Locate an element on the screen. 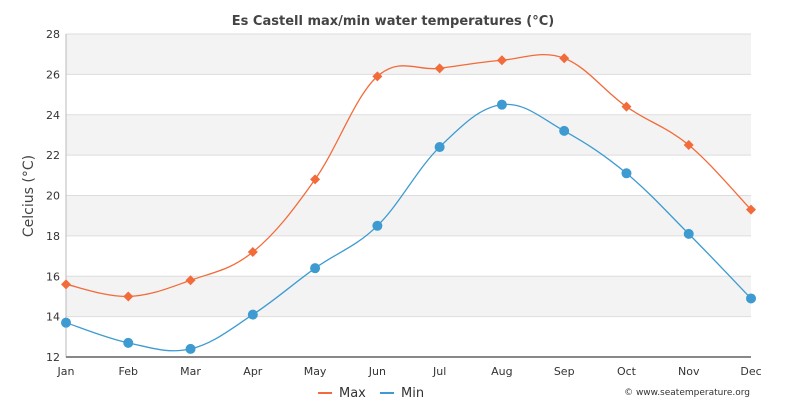 The height and width of the screenshot is (407, 787). x-tick-label: Dec is located at coordinates (750, 371).